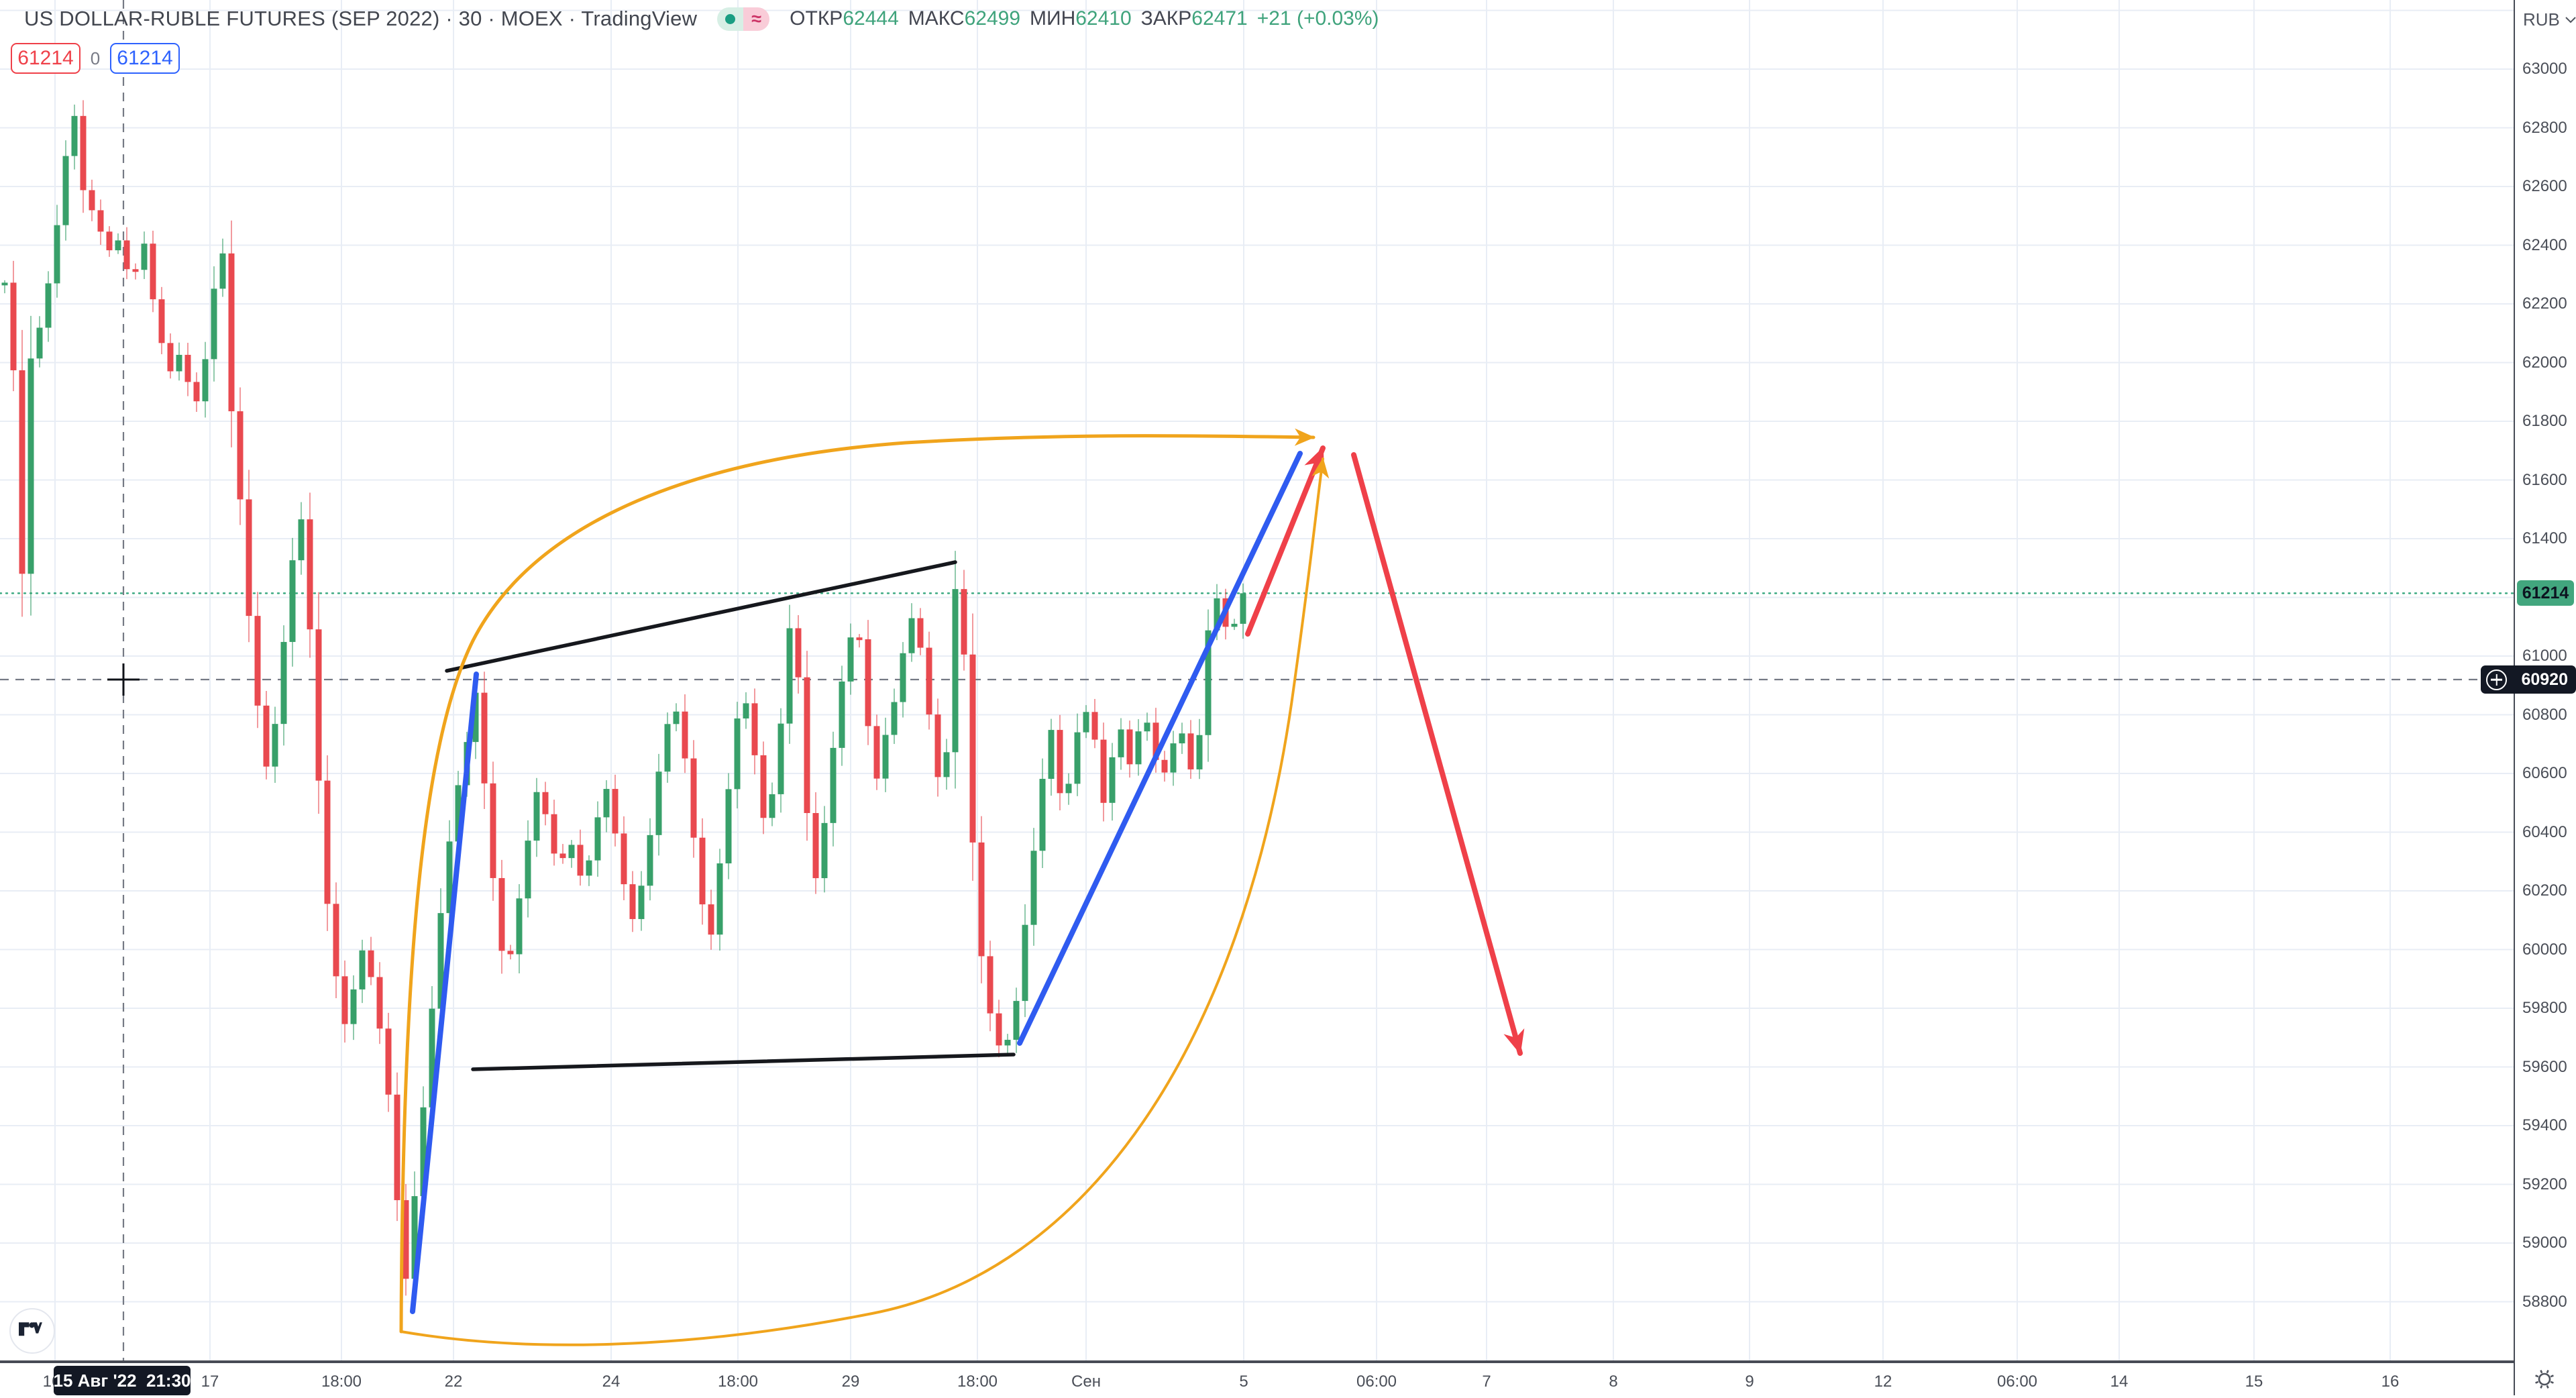 This screenshot has height=1398, width=2576. What do you see at coordinates (844, 18) in the screenshot?
I see `ohlc-open: ОТКР62444` at bounding box center [844, 18].